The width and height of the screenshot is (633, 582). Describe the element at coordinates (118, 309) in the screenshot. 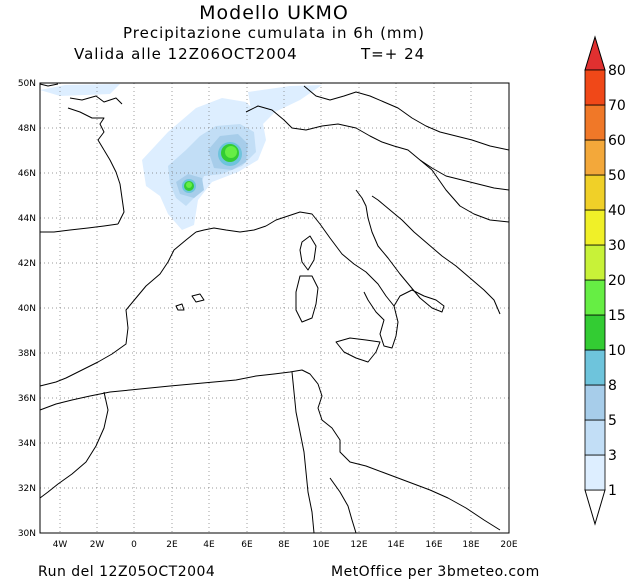

I see `coastline-iberia-east` at that location.